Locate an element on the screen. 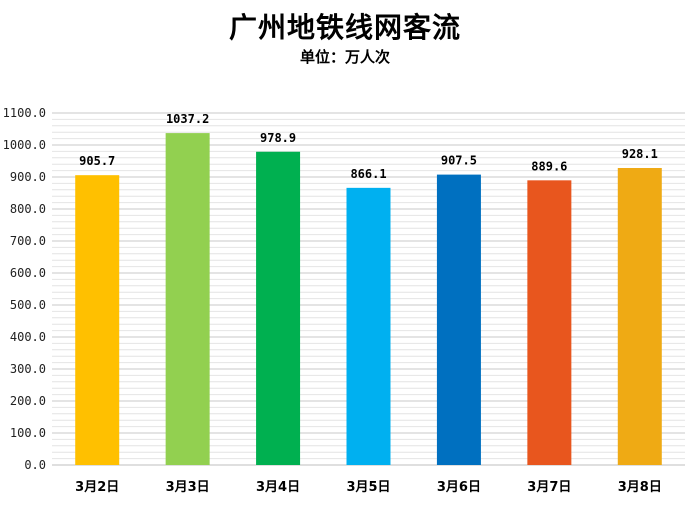 The height and width of the screenshot is (530, 690). data-label: 889.6 is located at coordinates (549, 166).